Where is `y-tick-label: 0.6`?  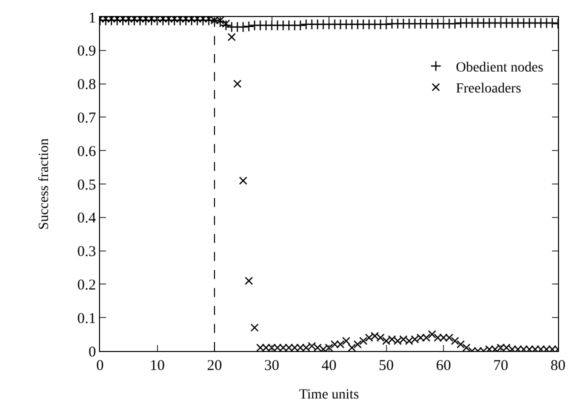
y-tick-label: 0.6 is located at coordinates (86, 152).